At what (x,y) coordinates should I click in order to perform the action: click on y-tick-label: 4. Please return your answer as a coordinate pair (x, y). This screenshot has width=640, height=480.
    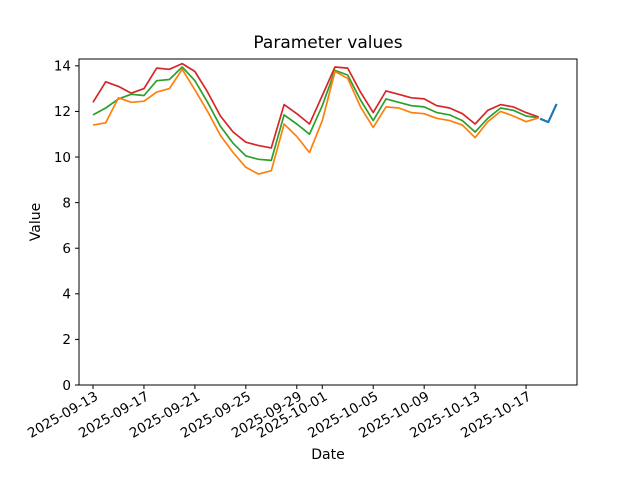
    Looking at the image, I should click on (66, 295).